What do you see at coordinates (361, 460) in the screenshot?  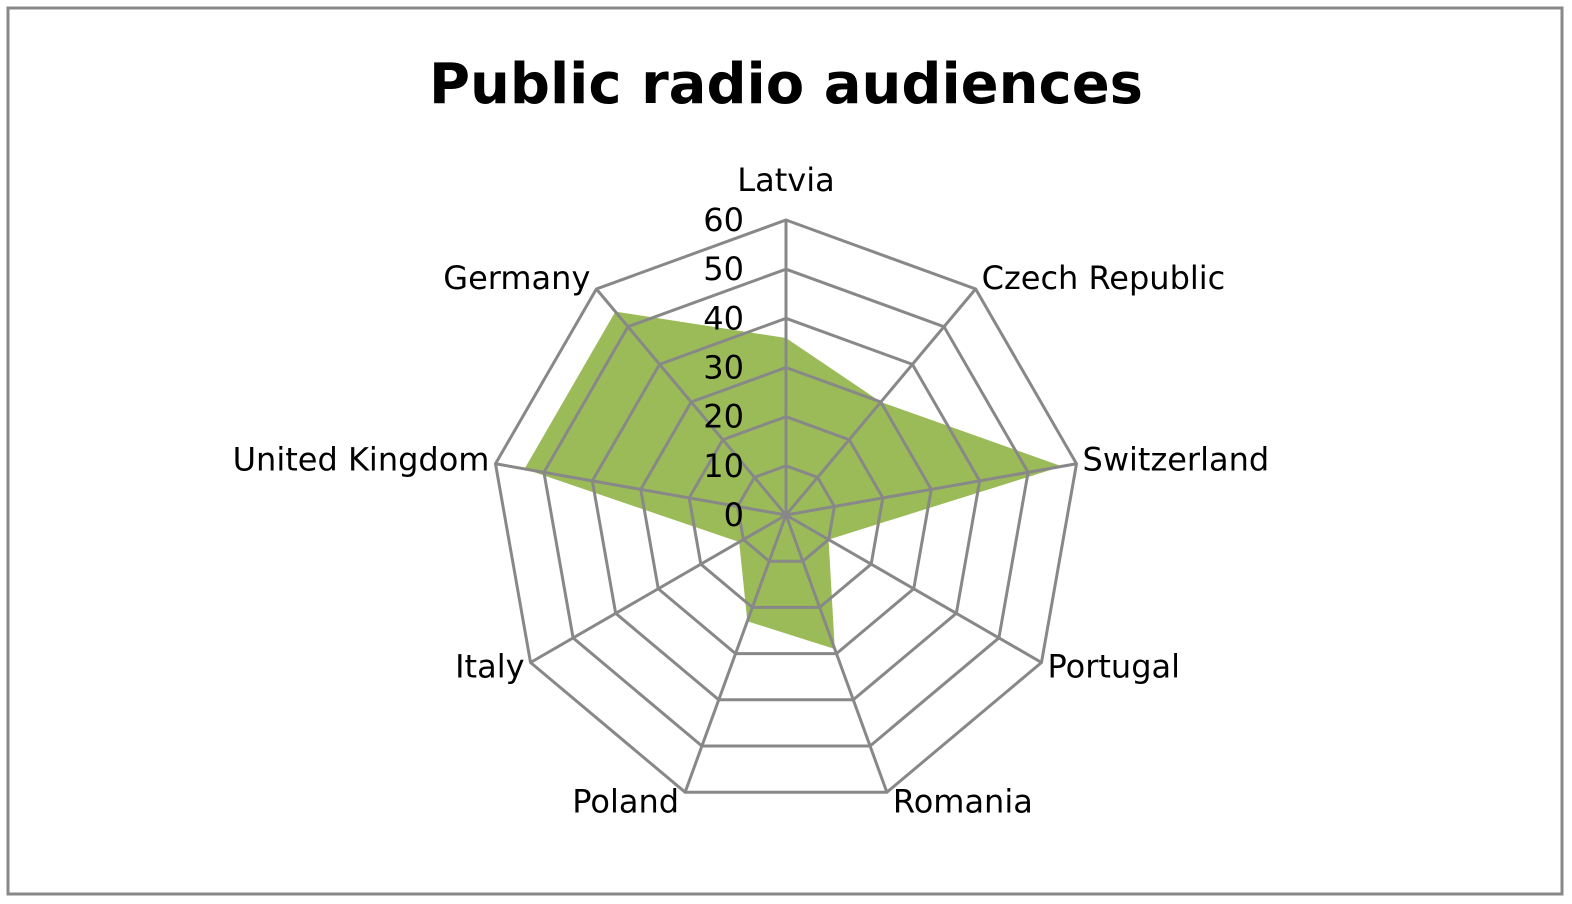 I see `category-label: United Kingdom` at bounding box center [361, 460].